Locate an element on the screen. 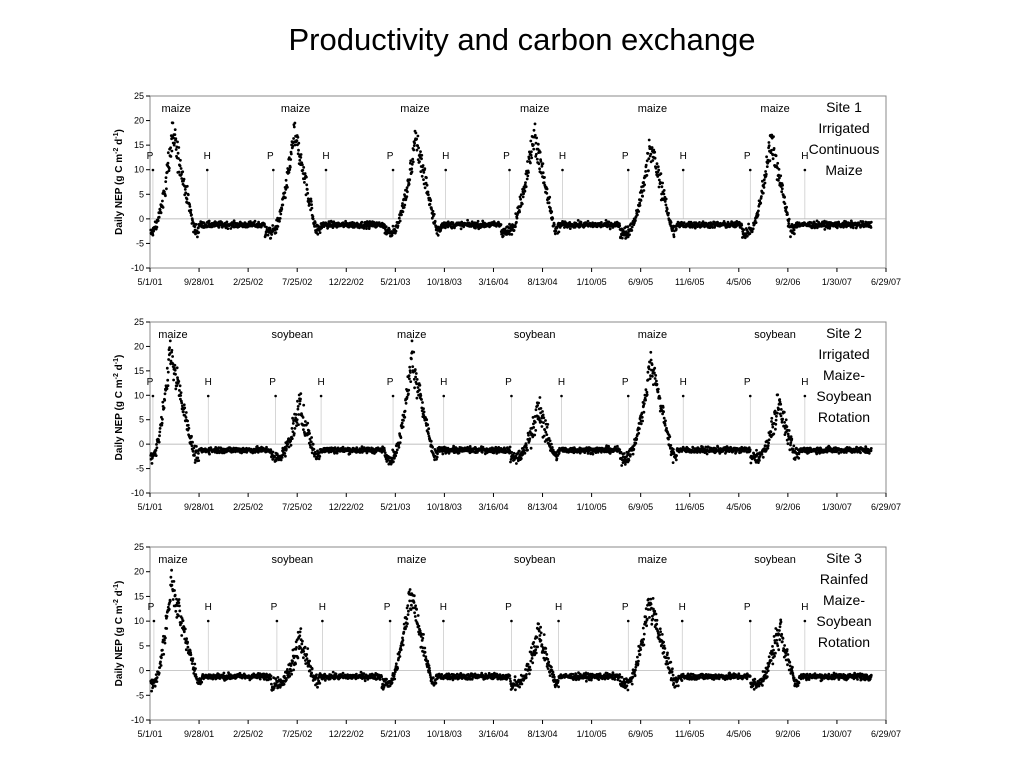  site-label-line: Rainfed is located at coordinates (844, 579).